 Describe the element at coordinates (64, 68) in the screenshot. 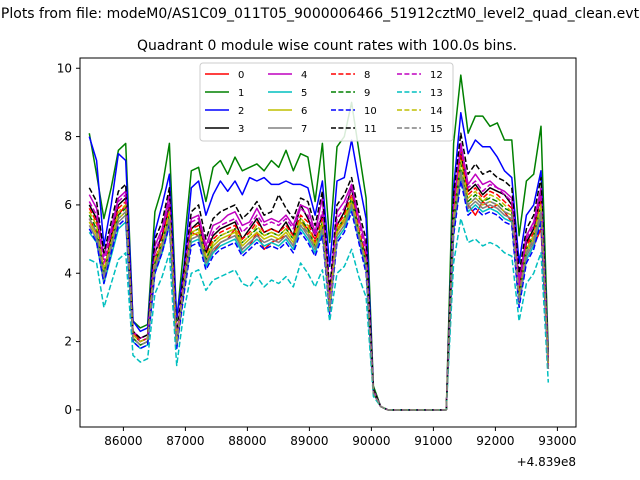

I see `y-tick-label: 10` at that location.